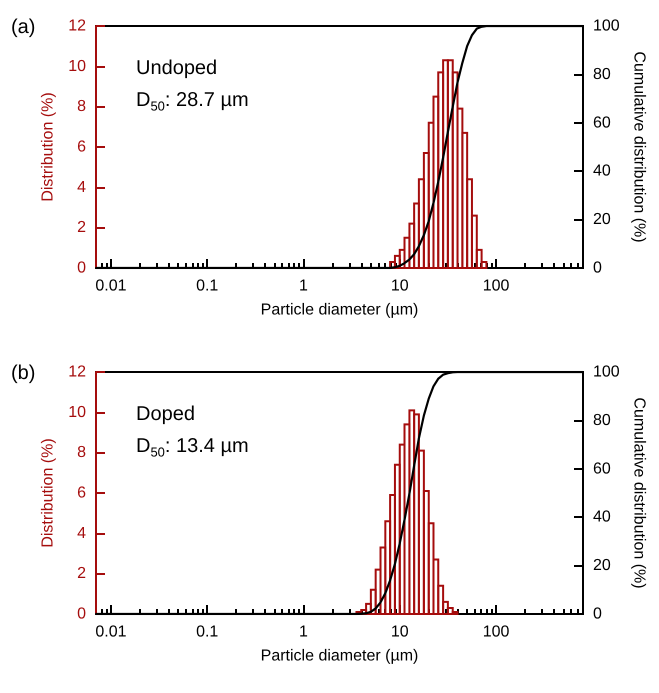 This screenshot has width=659, height=693. Describe the element at coordinates (23, 27) in the screenshot. I see `chart-title: (a)` at that location.